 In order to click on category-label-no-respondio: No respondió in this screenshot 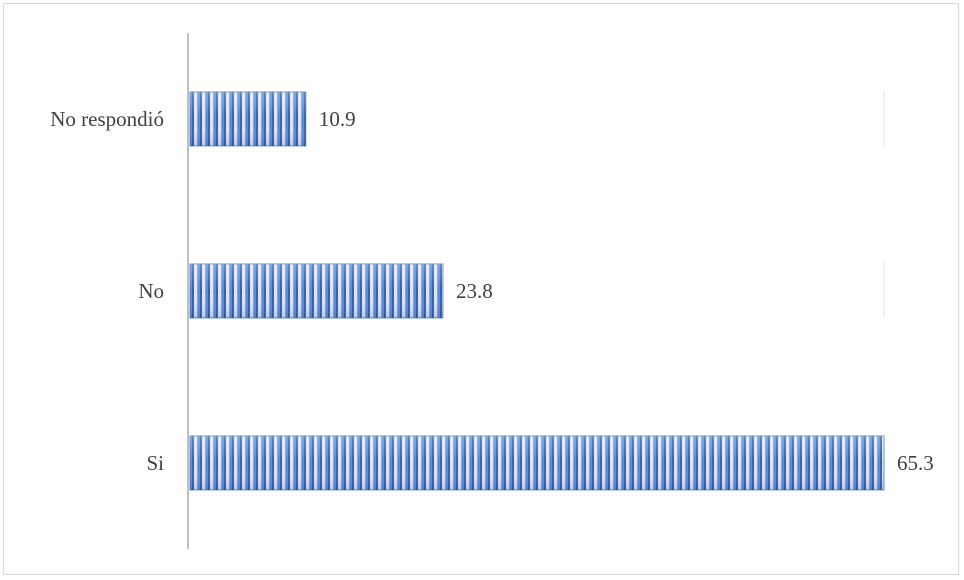, I will do `click(107, 119)`.